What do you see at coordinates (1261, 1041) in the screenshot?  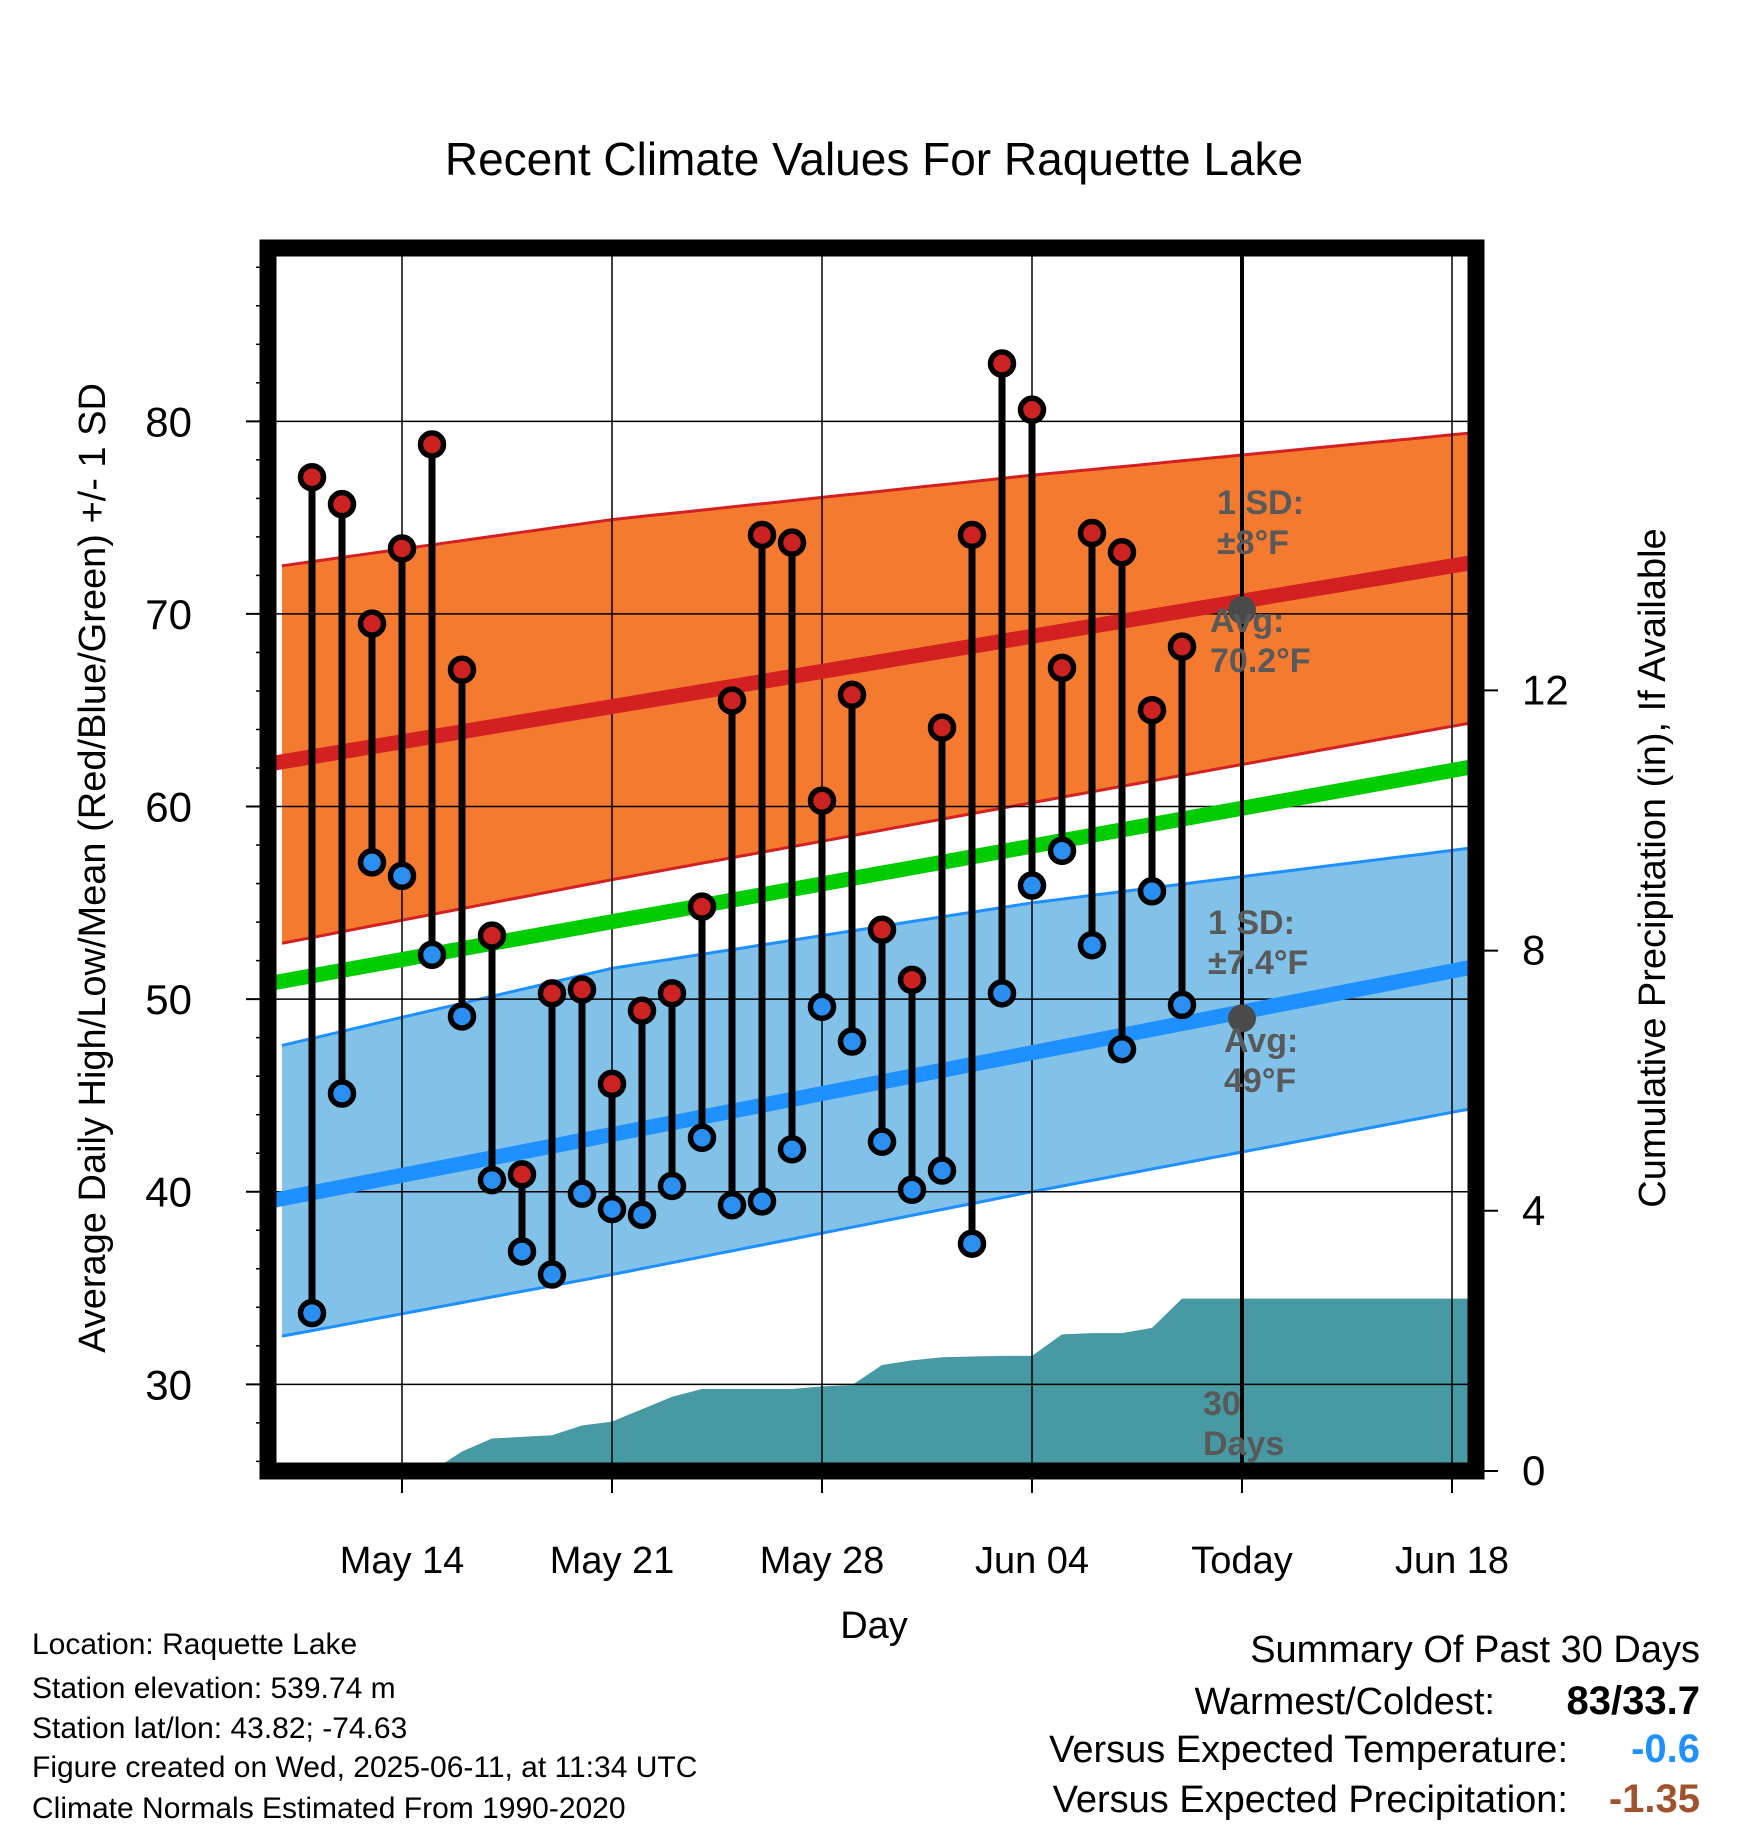 I see `low-avg-annotation-line: Avg:` at bounding box center [1261, 1041].